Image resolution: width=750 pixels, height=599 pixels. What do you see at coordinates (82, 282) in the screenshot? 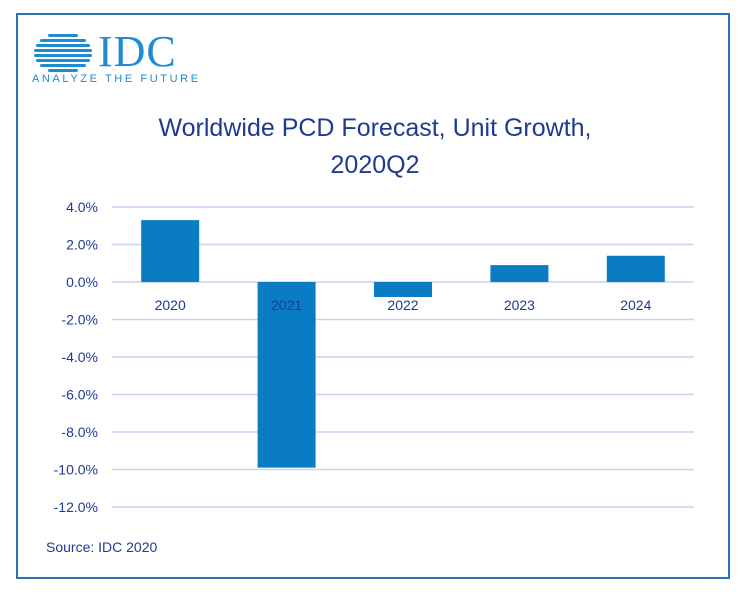
I see `y-tick-label: 0.0%` at bounding box center [82, 282].